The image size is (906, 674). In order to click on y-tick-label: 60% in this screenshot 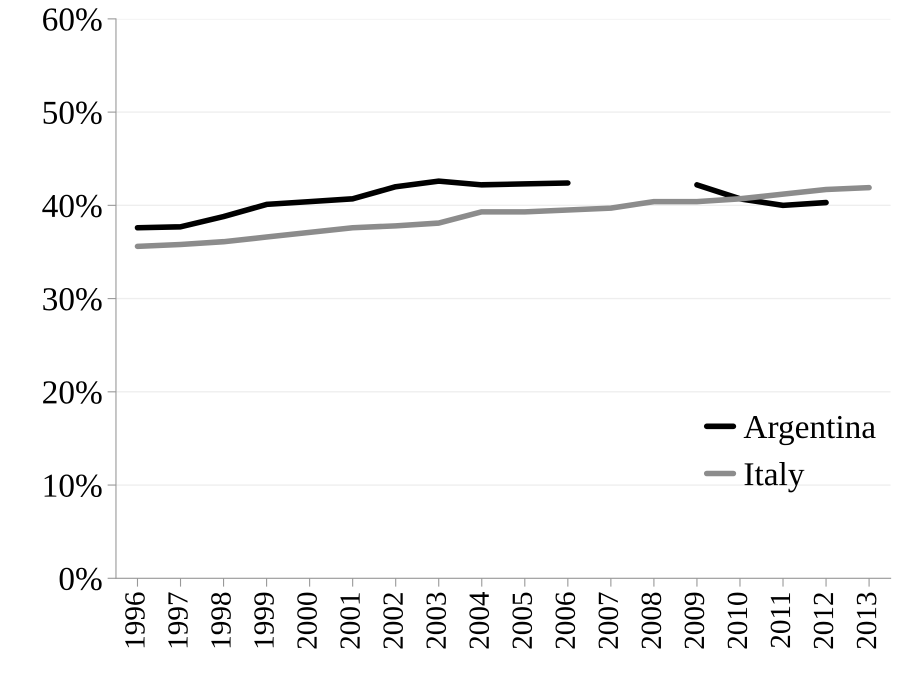, I will do `click(72, 19)`.